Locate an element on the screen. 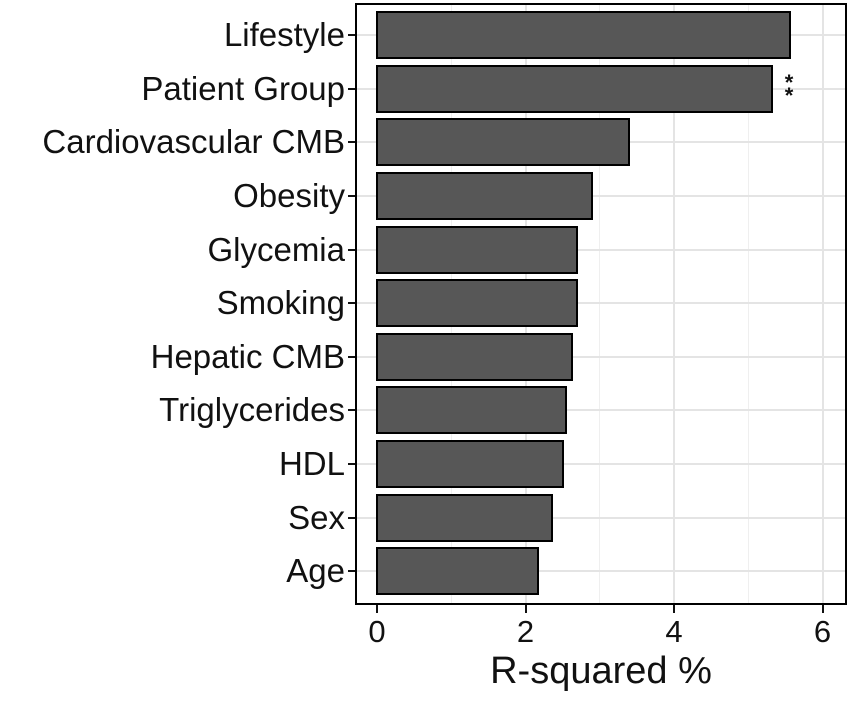 This screenshot has width=851, height=707. bar-patient-group is located at coordinates (574, 88).